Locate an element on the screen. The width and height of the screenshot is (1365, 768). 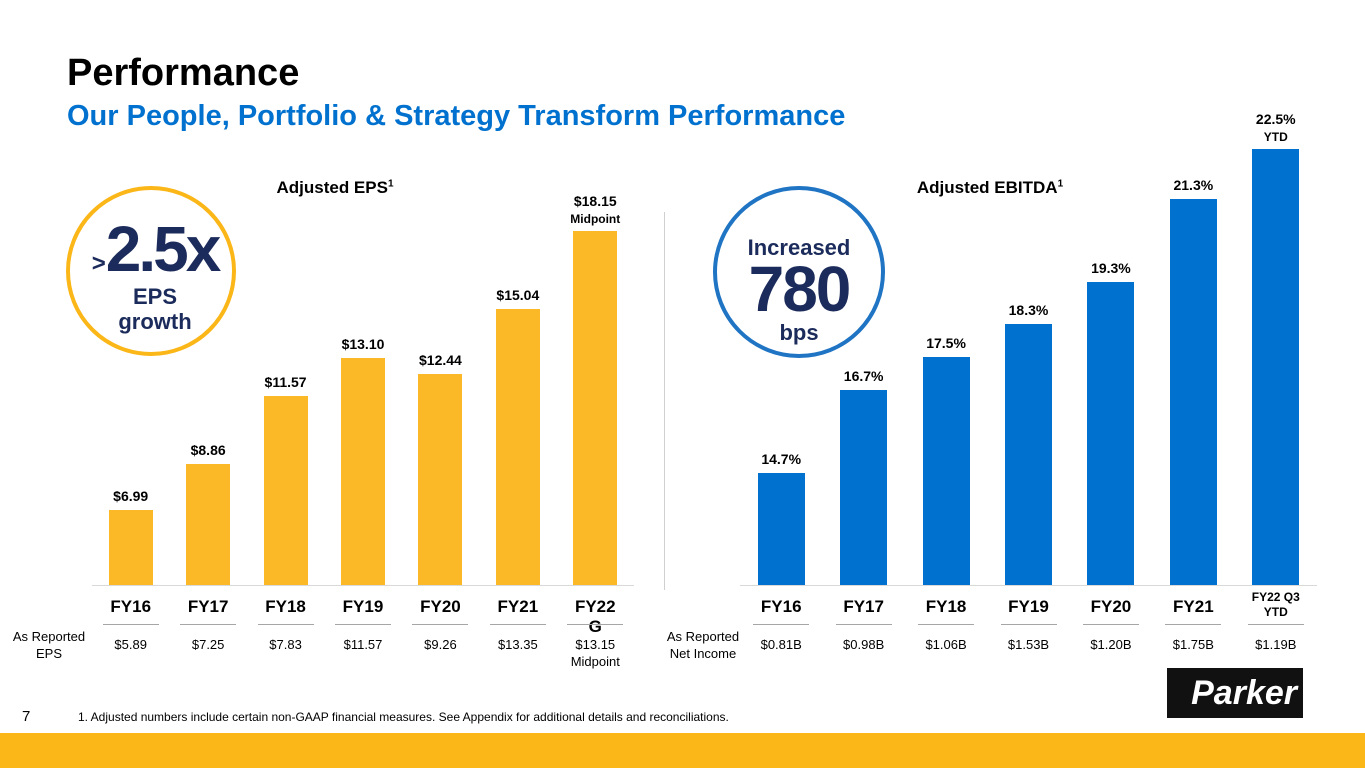
value-label: $6.99 is located at coordinates (131, 496).